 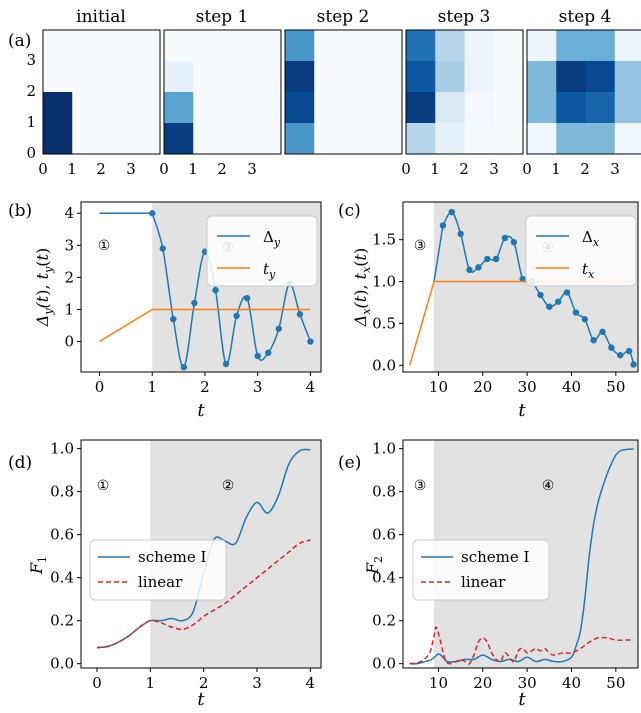 I want to click on heatmap-x-tick: 1, so click(x=556, y=169).